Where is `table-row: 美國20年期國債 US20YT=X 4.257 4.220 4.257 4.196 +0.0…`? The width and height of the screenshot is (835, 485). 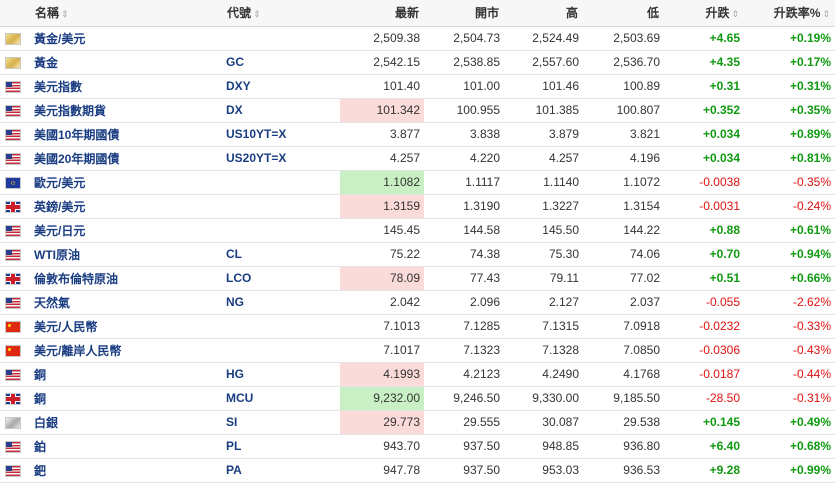 table-row: 美國20年期國債 US20YT=X 4.257 4.220 4.257 4.196 +0.0… is located at coordinates (417, 158).